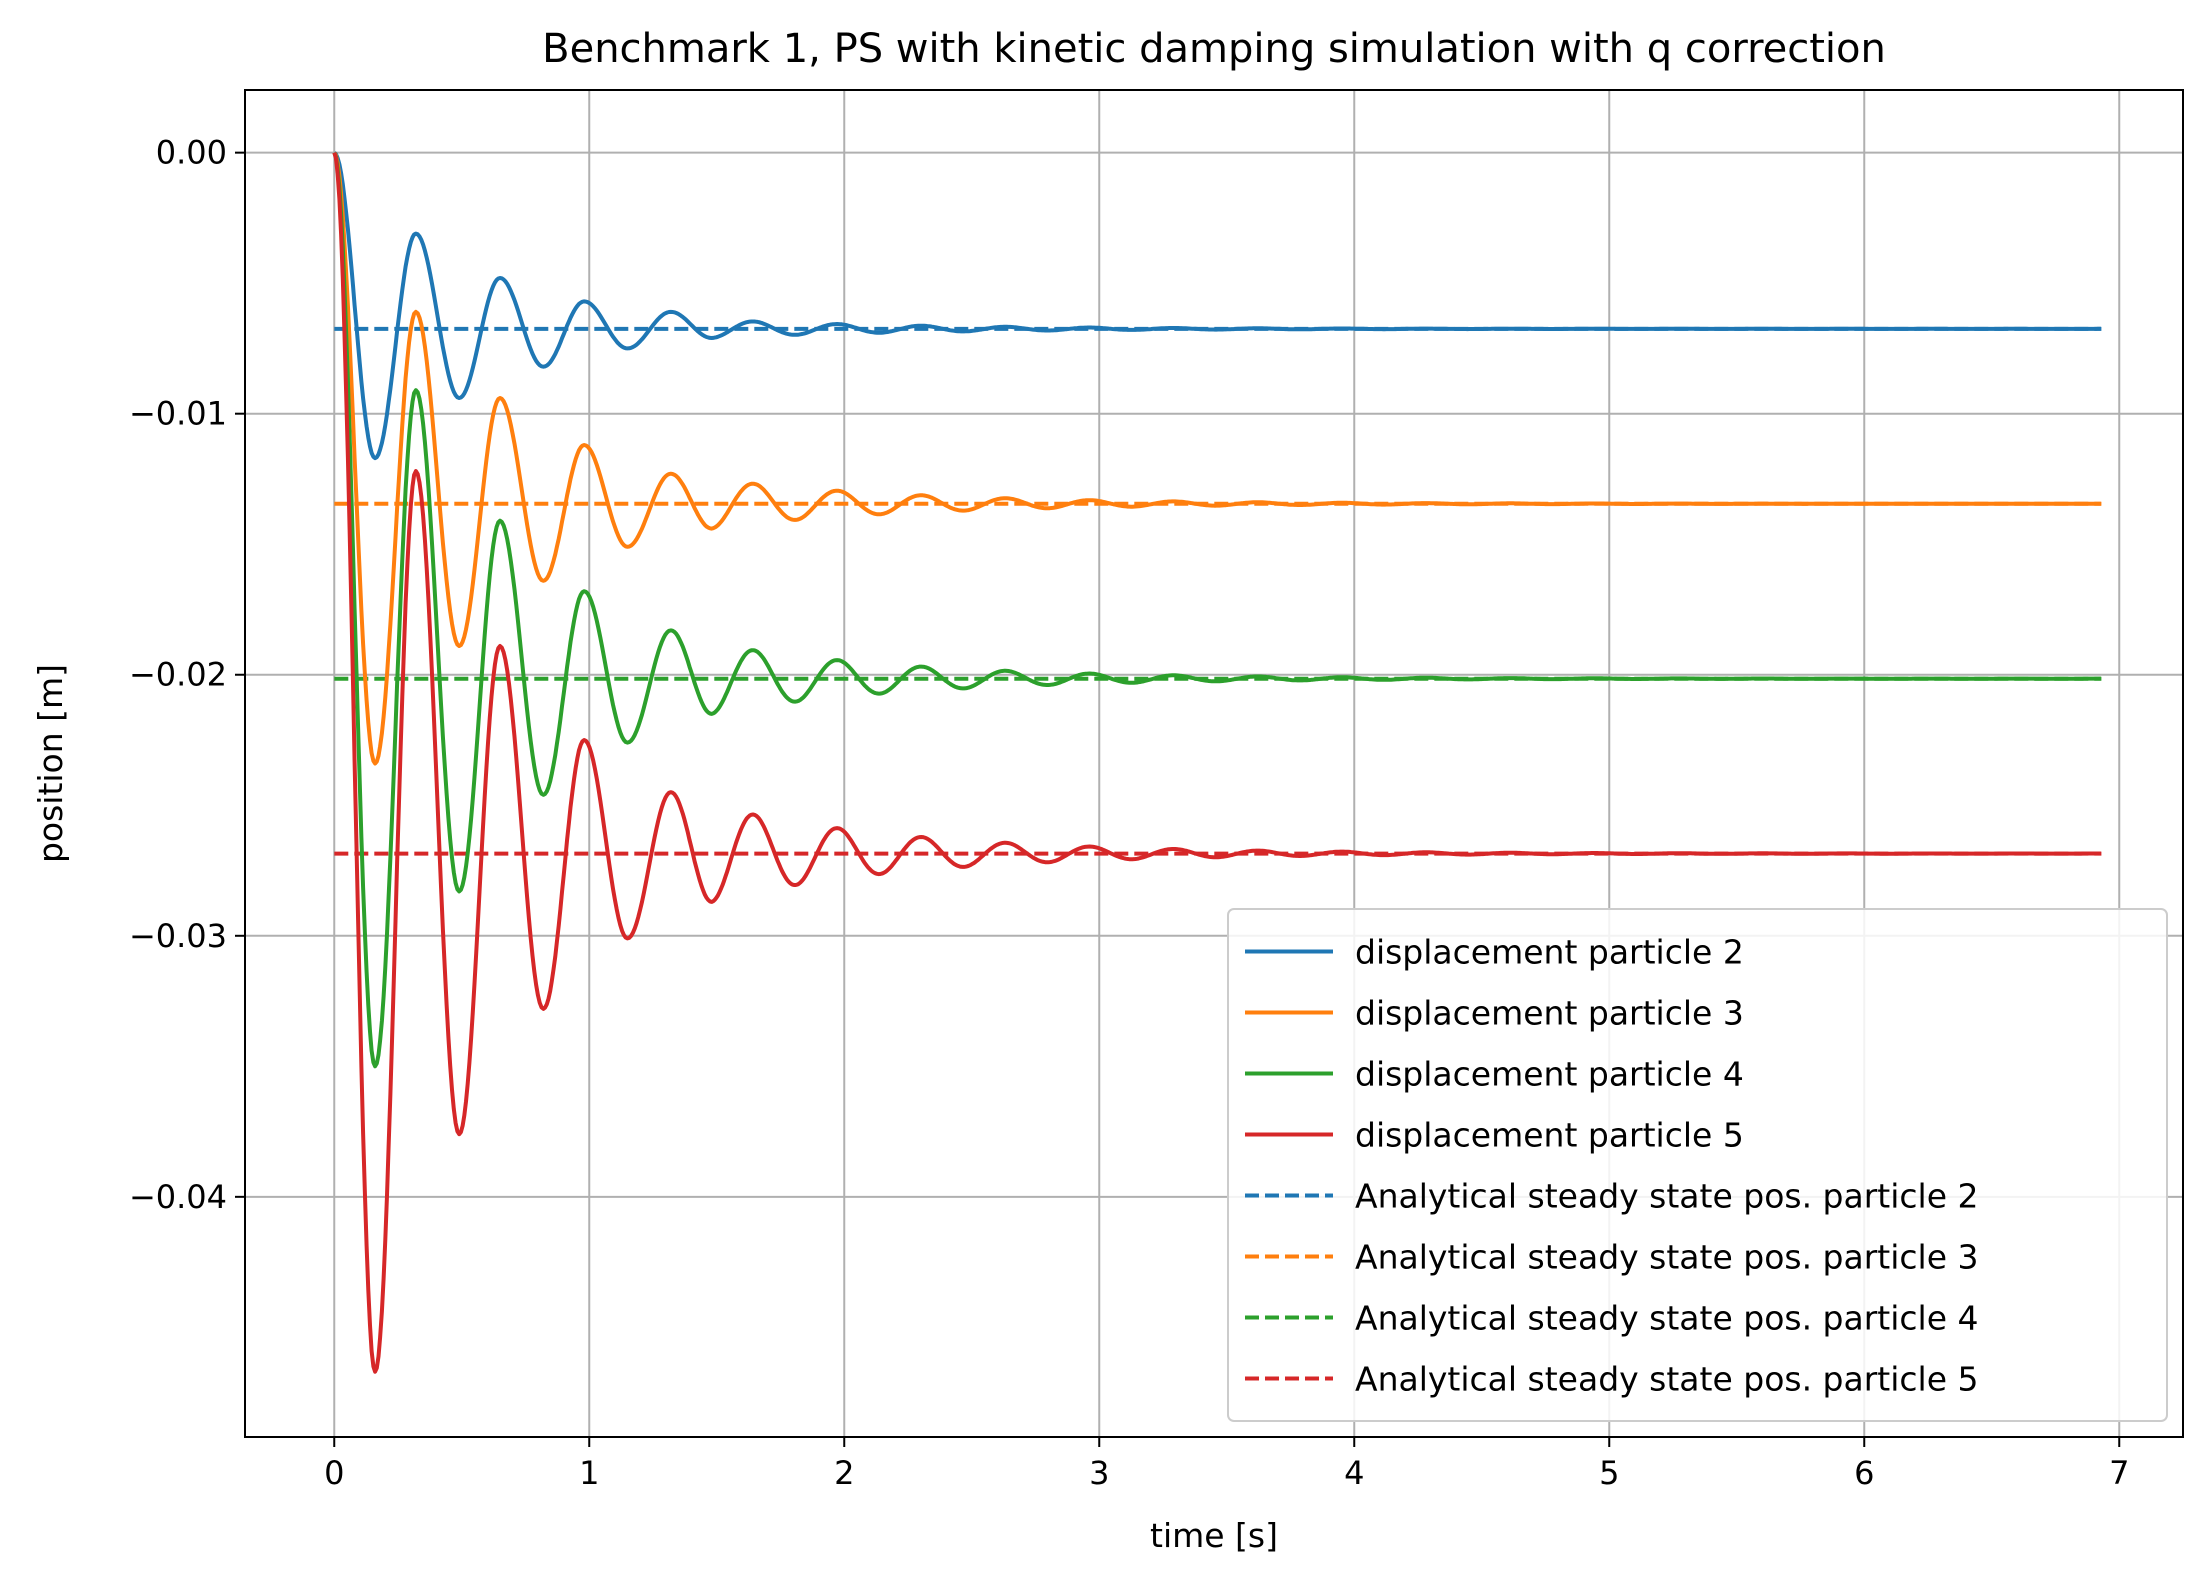  What do you see at coordinates (1667, 1257) in the screenshot?
I see `legend-entry-label: Analytical steady state pos. particle 3` at bounding box center [1667, 1257].